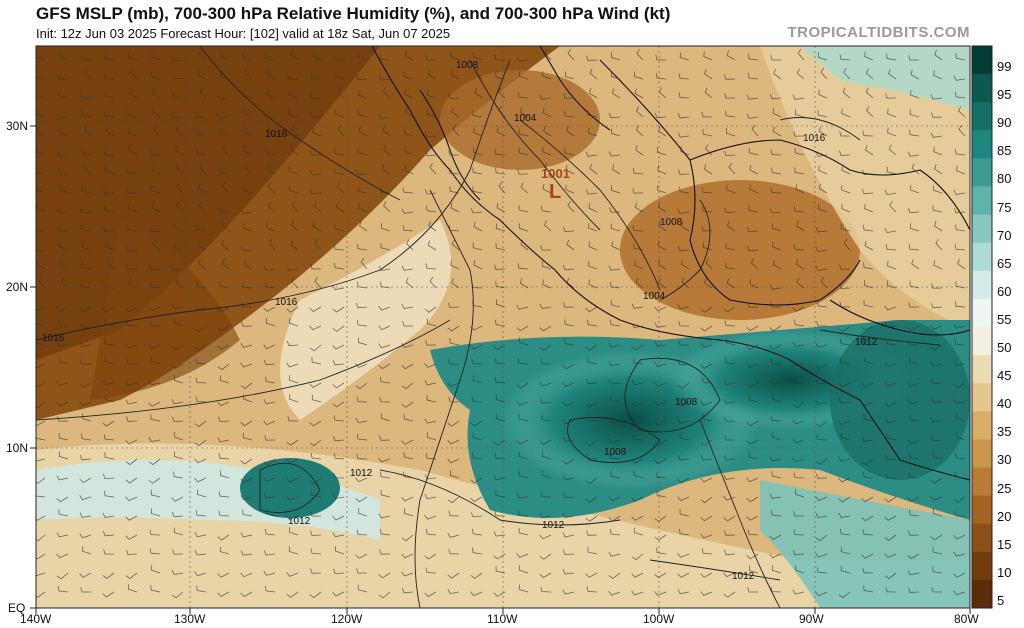  What do you see at coordinates (347, 619) in the screenshot?
I see `lon-label: 120W` at bounding box center [347, 619].